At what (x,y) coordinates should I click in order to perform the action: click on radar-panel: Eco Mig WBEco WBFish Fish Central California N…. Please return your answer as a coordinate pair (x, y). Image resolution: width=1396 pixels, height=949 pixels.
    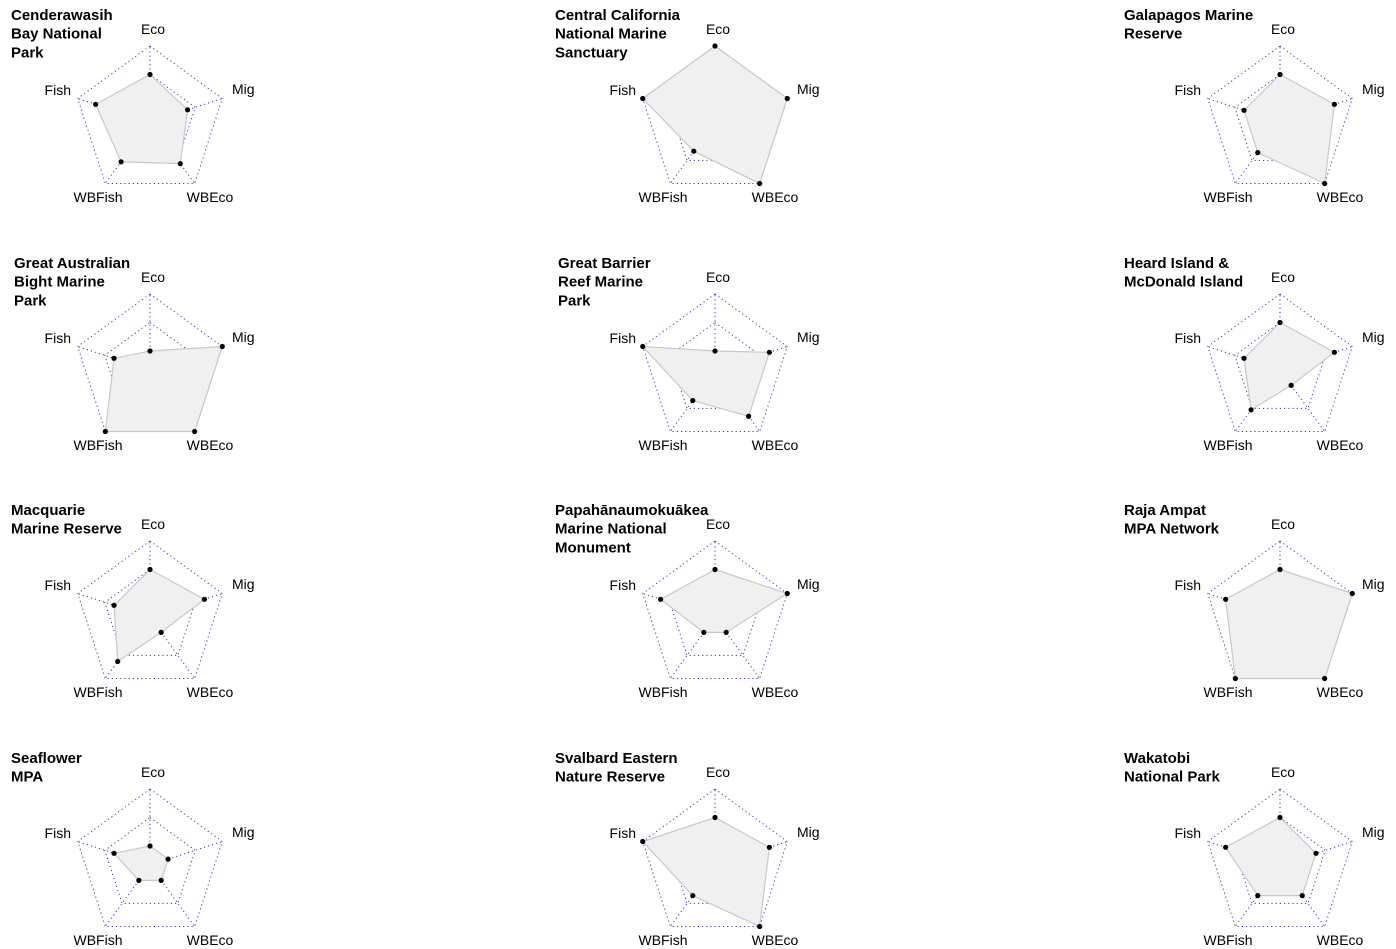
    Looking at the image, I should click on (687, 106).